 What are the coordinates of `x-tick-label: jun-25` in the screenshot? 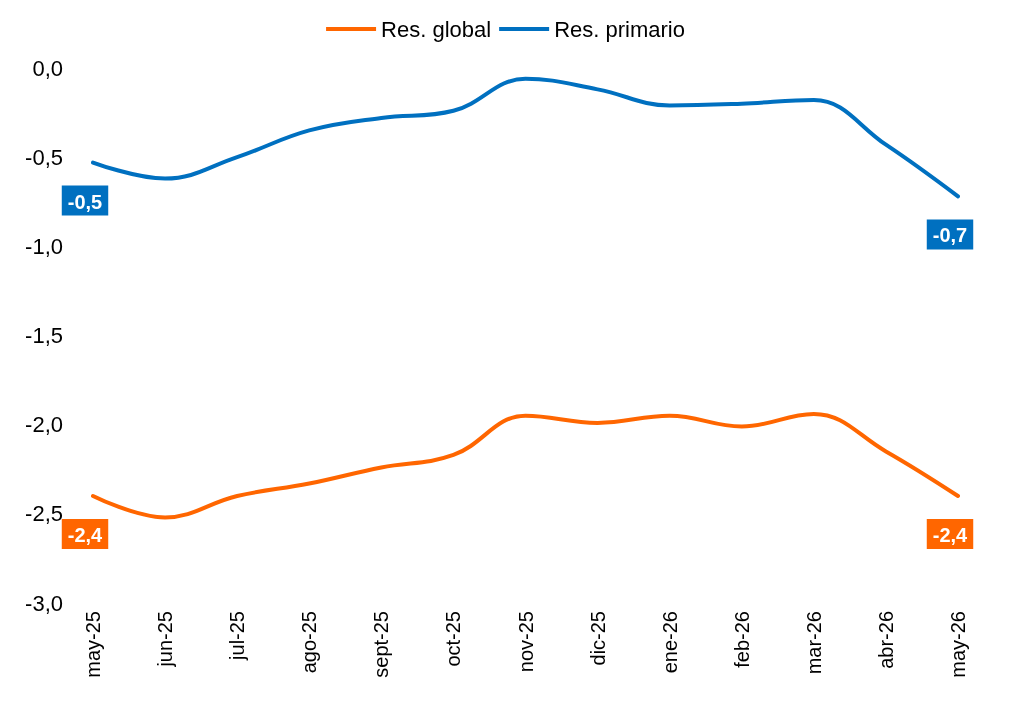 It's located at (165, 639).